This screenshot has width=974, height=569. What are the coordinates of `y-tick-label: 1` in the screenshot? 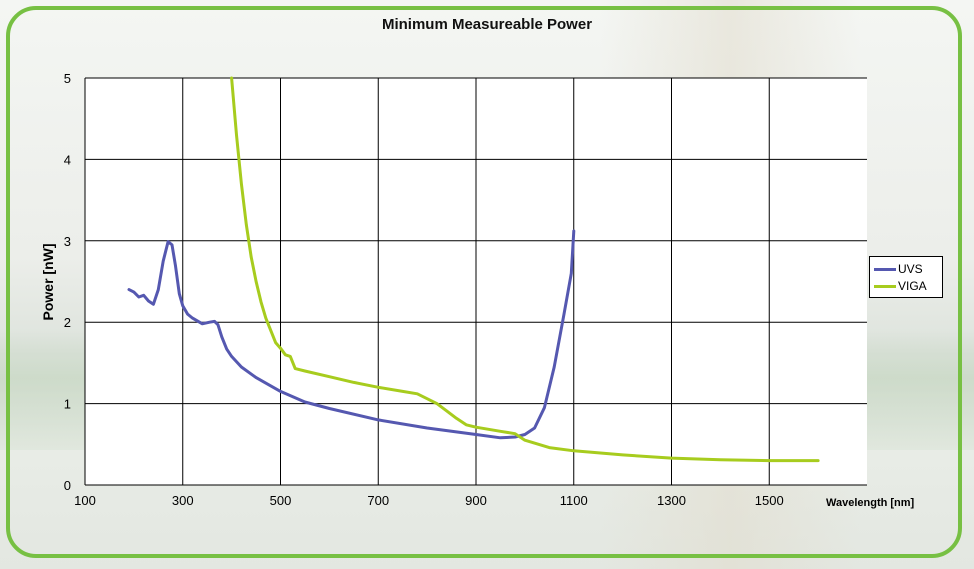 It's located at (67, 404).